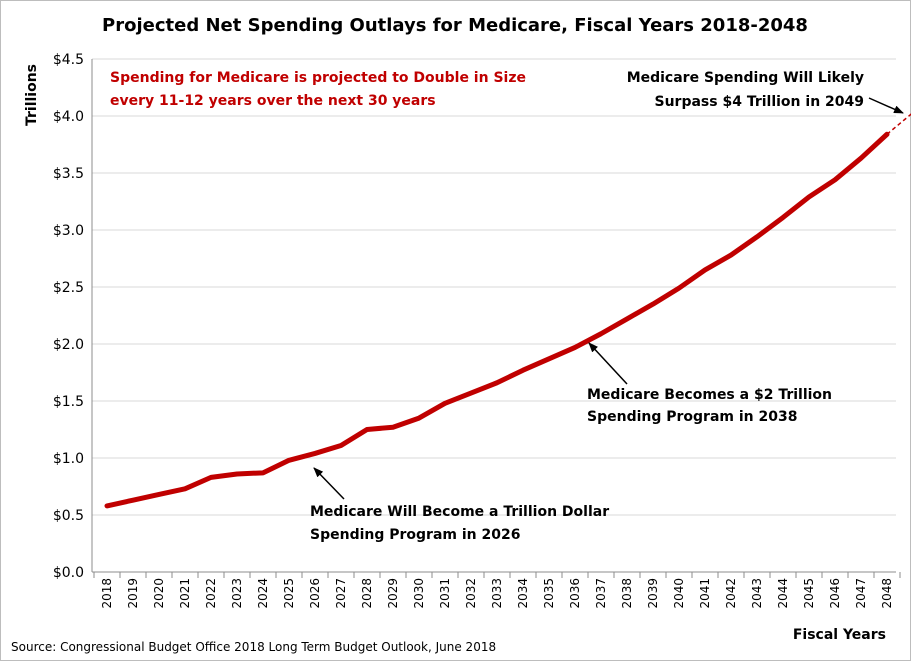  What do you see at coordinates (393, 427) in the screenshot?
I see `data-point-2029` at bounding box center [393, 427].